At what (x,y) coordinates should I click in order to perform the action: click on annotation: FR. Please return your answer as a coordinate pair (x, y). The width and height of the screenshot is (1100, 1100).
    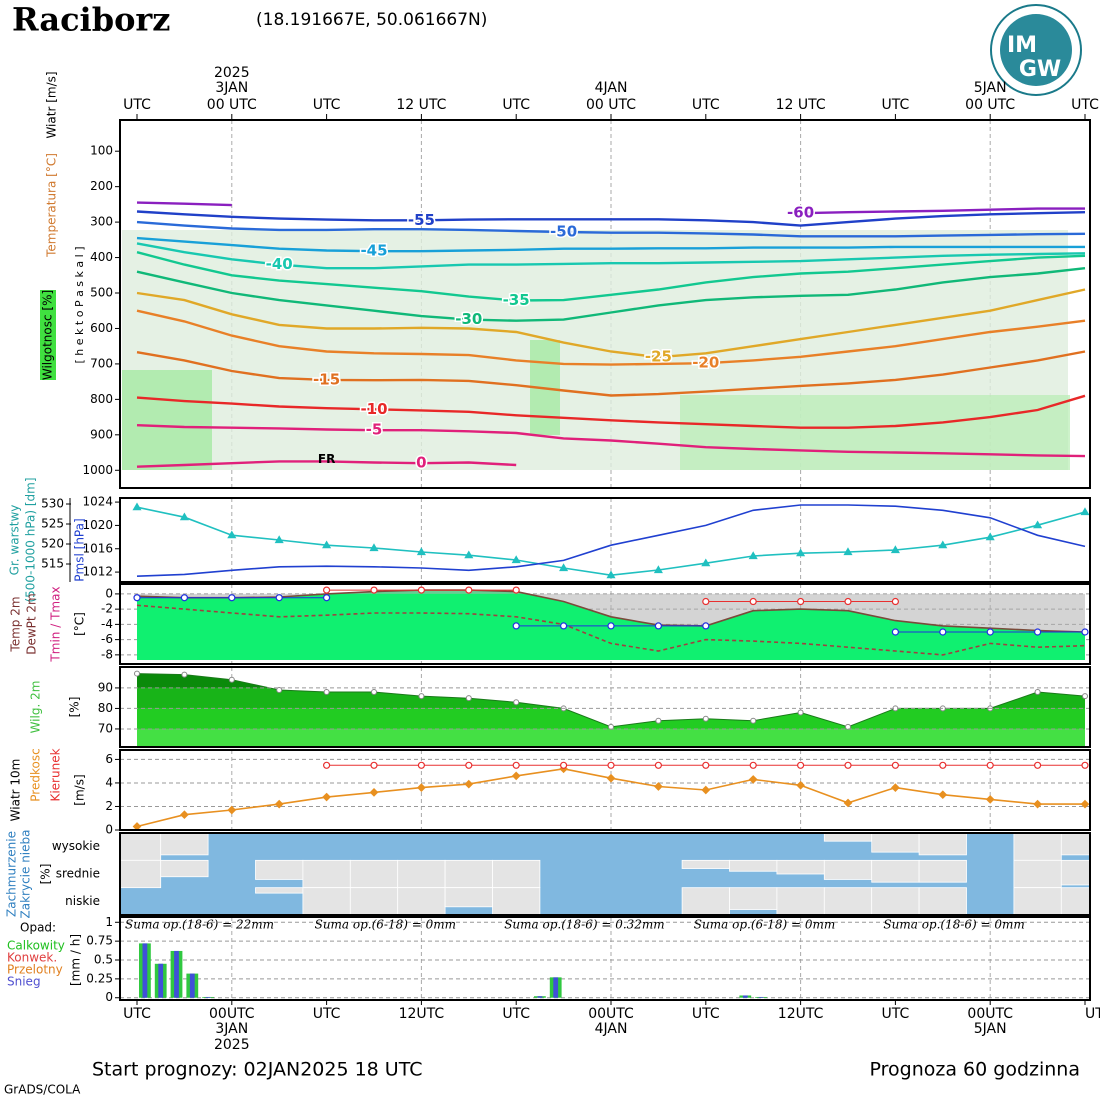
    Looking at the image, I should click on (326, 459).